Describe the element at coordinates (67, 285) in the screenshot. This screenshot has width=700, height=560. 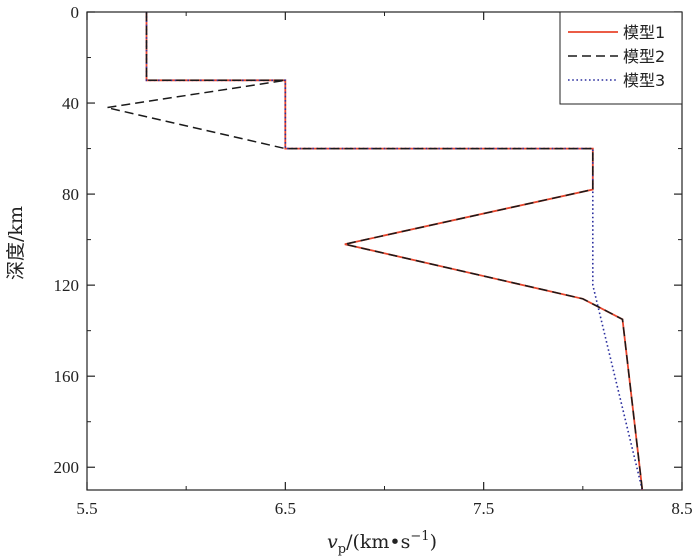
I see `y-tick-label: 120` at that location.